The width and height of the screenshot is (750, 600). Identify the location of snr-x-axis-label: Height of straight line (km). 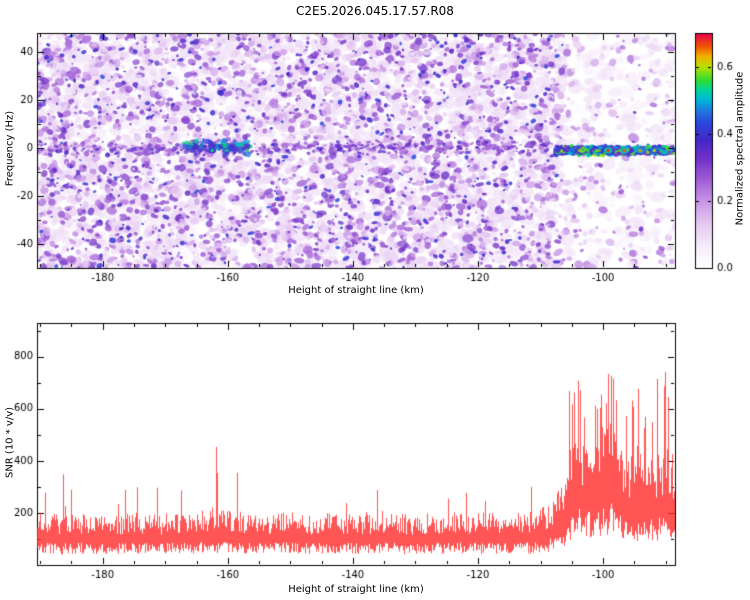
(356, 589).